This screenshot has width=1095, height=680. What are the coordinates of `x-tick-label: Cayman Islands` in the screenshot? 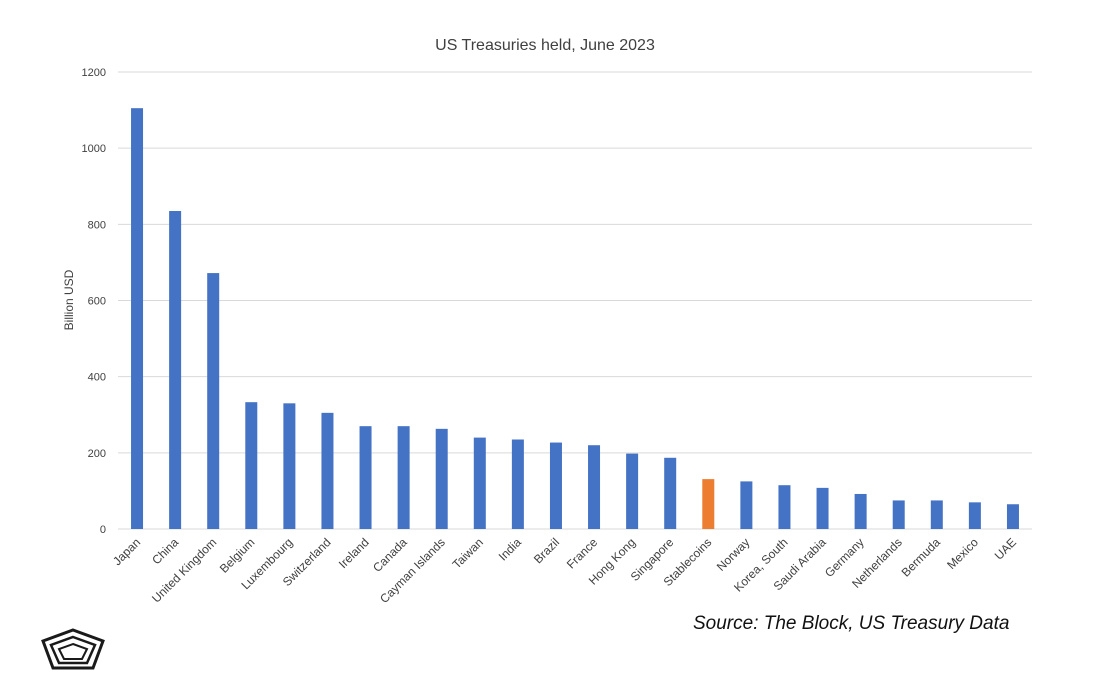 It's located at (412, 570).